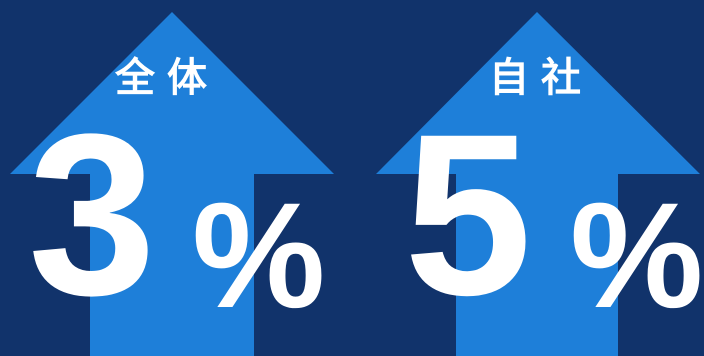  What do you see at coordinates (541, 78) in the screenshot?
I see `own-company-label: 自社` at bounding box center [541, 78].